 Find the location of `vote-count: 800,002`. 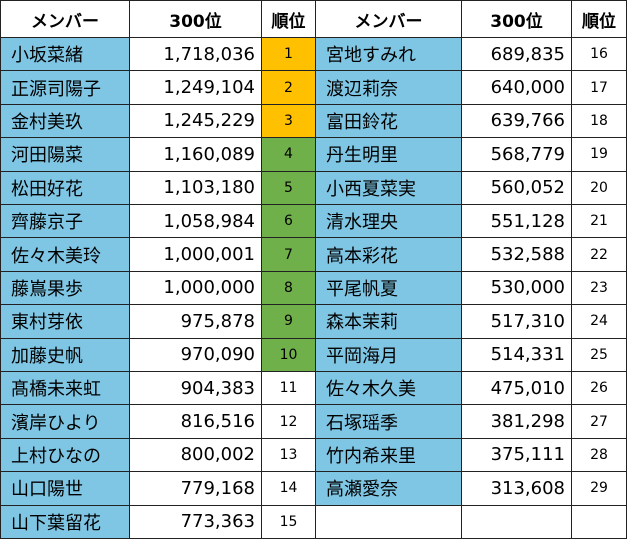

vote-count: 800,002 is located at coordinates (196, 455).